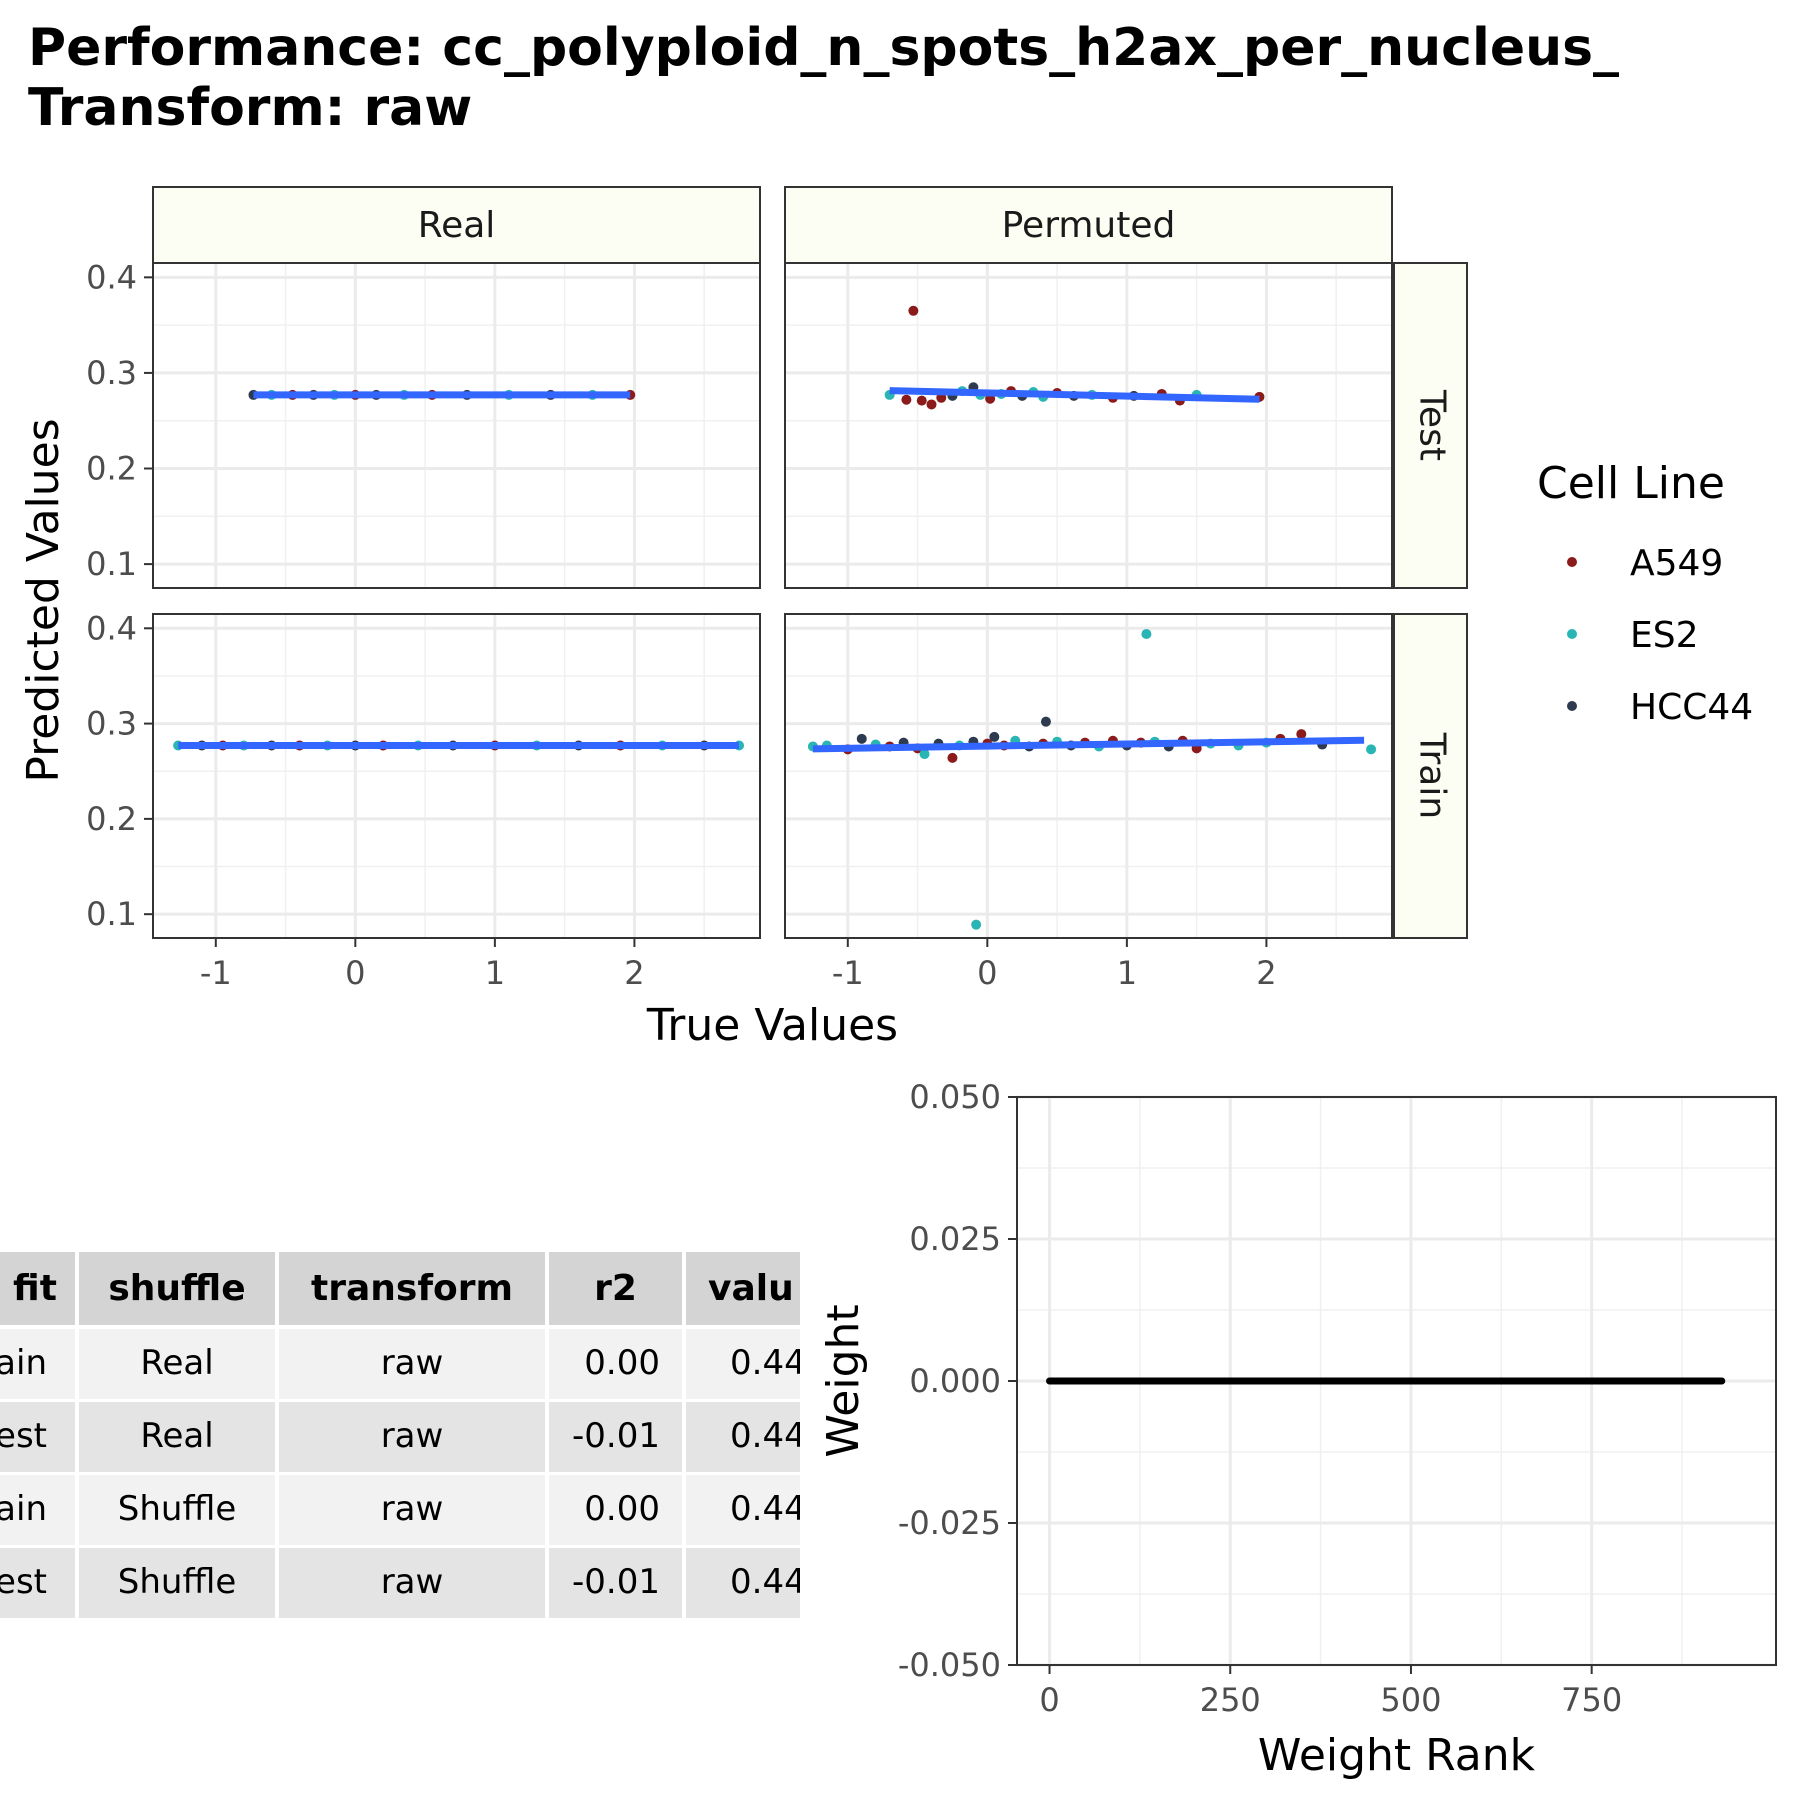 This screenshot has height=1800, width=1800. I want to click on facet-strip-real, so click(456, 225).